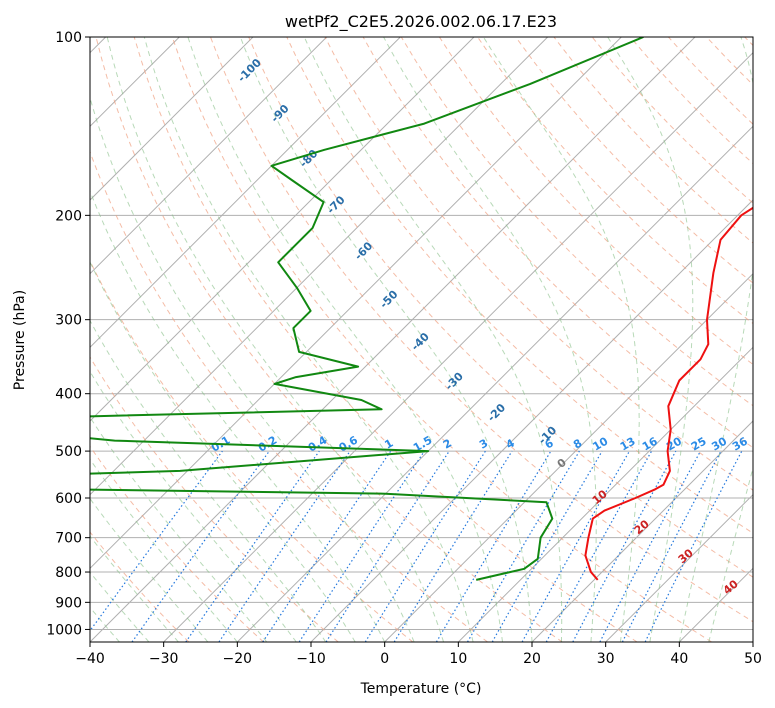  I want to click on x-tick-label: 10, so click(458, 659).